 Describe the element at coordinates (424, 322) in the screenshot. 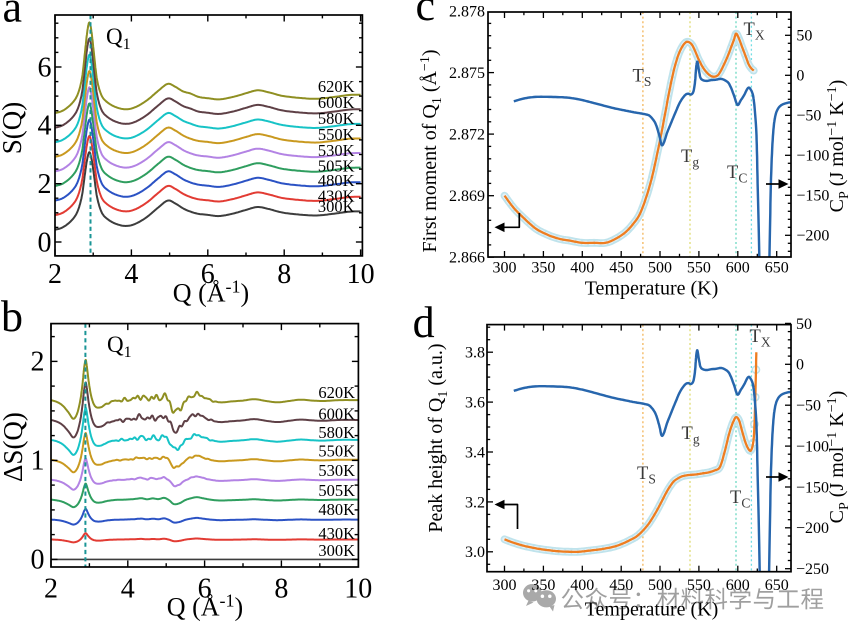

I see `svg-text: d` at that location.